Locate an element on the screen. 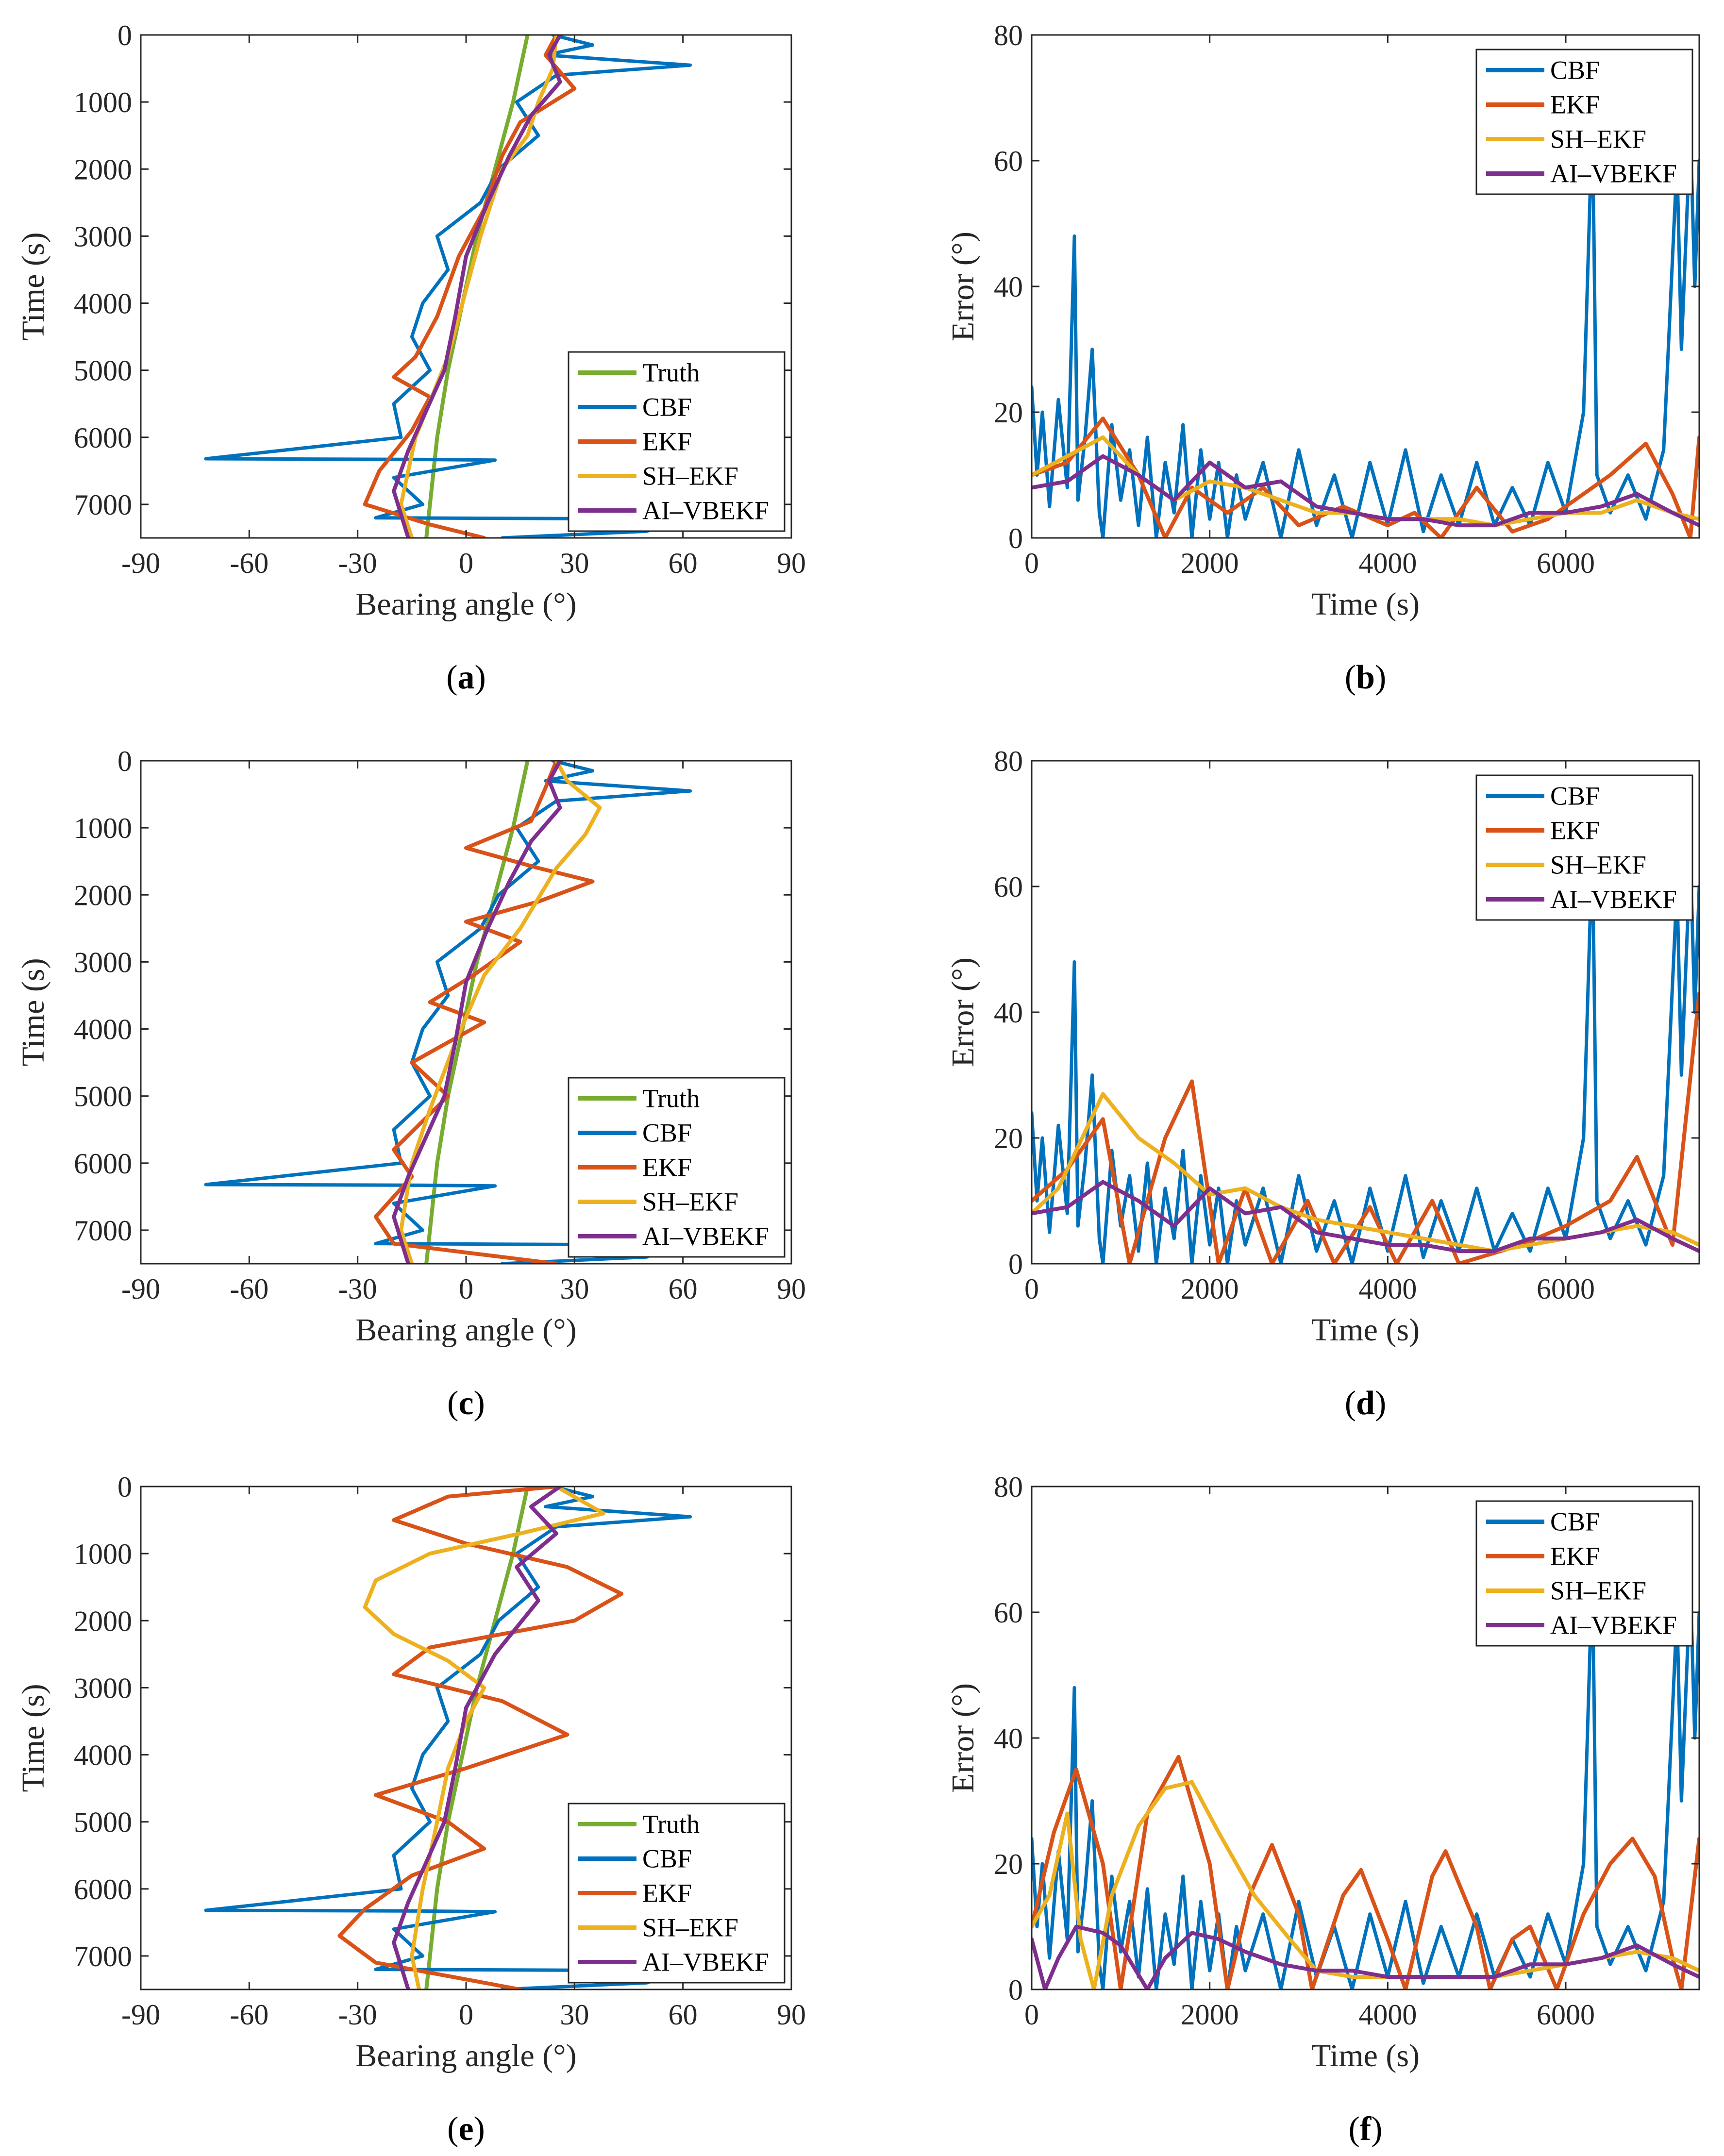 This screenshot has height=2156, width=1724. panel-caption: (c) is located at coordinates (466, 1403).